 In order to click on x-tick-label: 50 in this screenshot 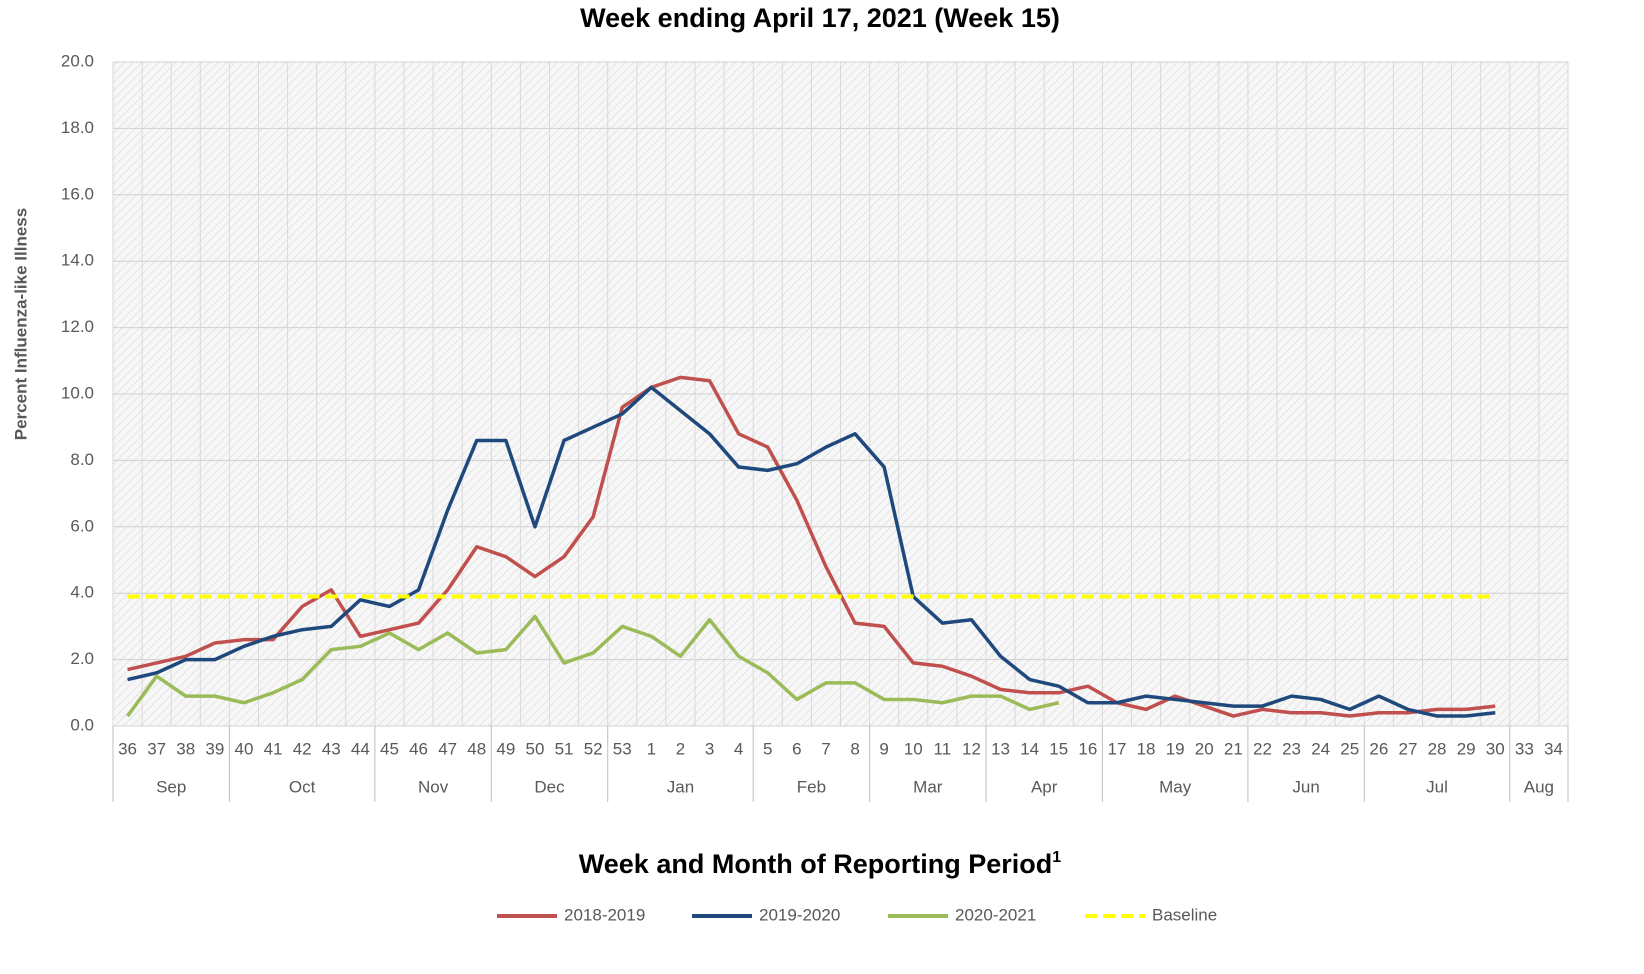, I will do `click(534, 748)`.